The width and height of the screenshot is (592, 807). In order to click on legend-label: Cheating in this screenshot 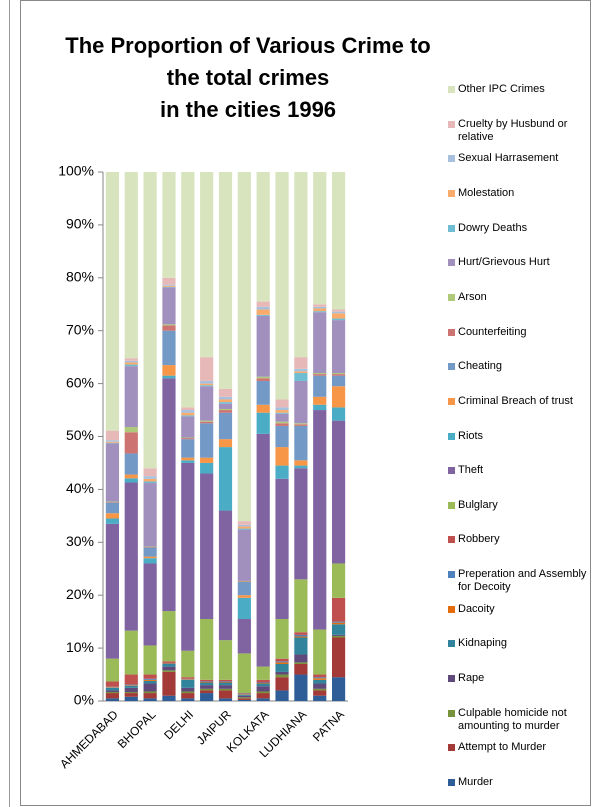, I will do `click(480, 366)`.